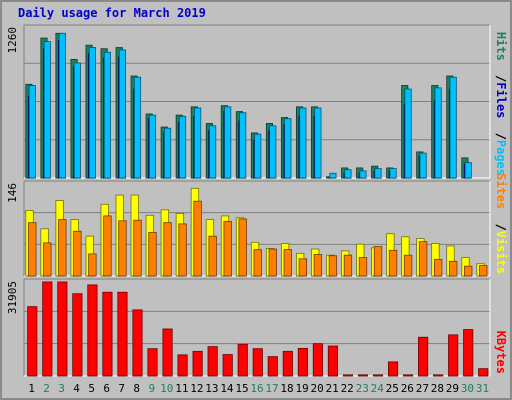 Image resolution: width=512 pixels, height=400 pixels. What do you see at coordinates (332, 388) in the screenshot?
I see `x-tick-label: 21` at bounding box center [332, 388].